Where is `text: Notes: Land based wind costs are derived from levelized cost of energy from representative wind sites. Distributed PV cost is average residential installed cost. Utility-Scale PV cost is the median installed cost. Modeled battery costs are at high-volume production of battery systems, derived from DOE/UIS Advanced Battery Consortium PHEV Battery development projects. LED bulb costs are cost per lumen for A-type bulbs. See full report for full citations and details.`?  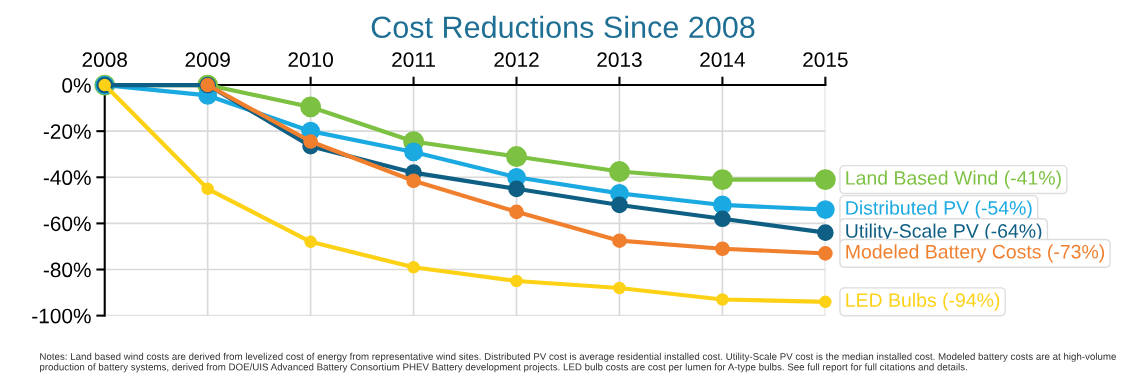 text: Notes: Land based wind costs are derived from levelized cost of energy from representative wind sites. Distributed PV cost is average residential installed cost. Utility-Scale PV cost is the median installed cost. Modeled battery costs are at high-volume production of battery systems, derived from DOE/UIS Advanced Battery Consortium PHEV Battery development projects. LED bulb costs are cost per lumen for A-type bulbs. See full report for full citations and details. is located at coordinates (578, 362).